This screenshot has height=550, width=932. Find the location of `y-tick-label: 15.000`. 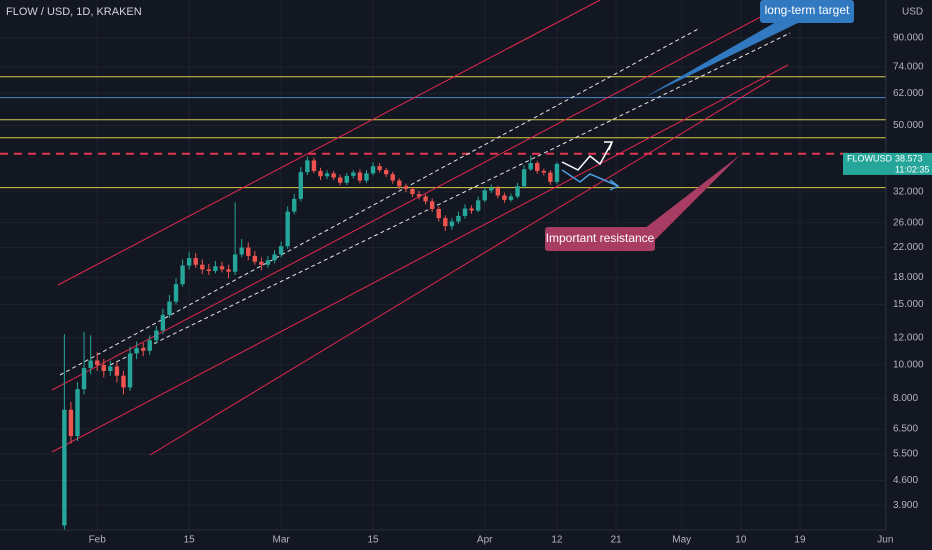

y-tick-label: 15.000 is located at coordinates (908, 304).